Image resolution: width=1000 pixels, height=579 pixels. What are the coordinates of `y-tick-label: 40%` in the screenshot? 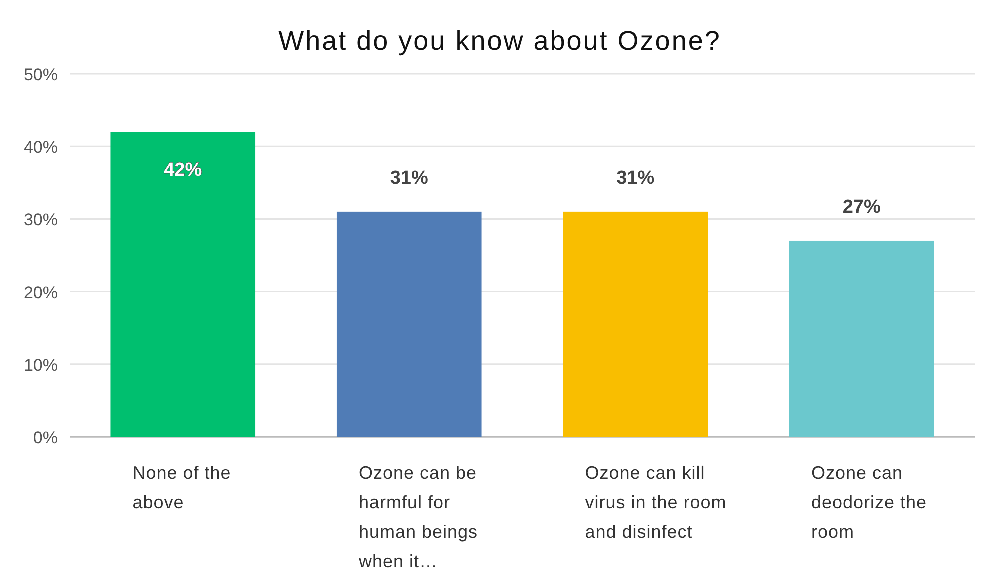 It's located at (41, 148).